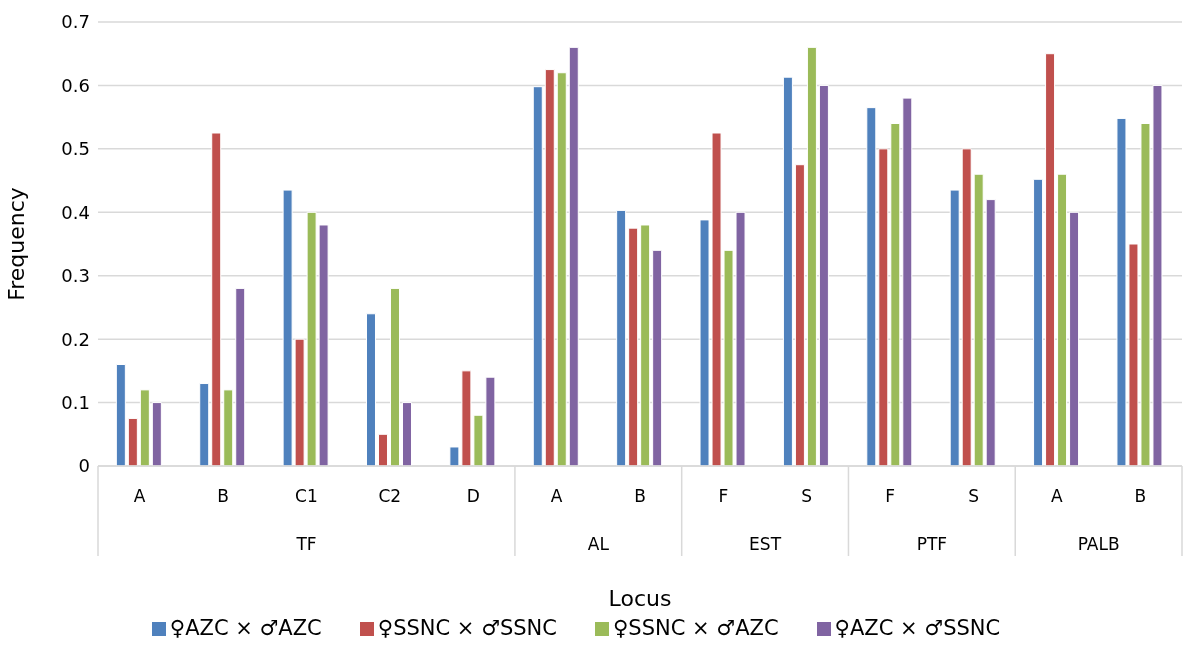 This screenshot has width=1192, height=666. What do you see at coordinates (598, 544) in the screenshot?
I see `text: AL` at bounding box center [598, 544].